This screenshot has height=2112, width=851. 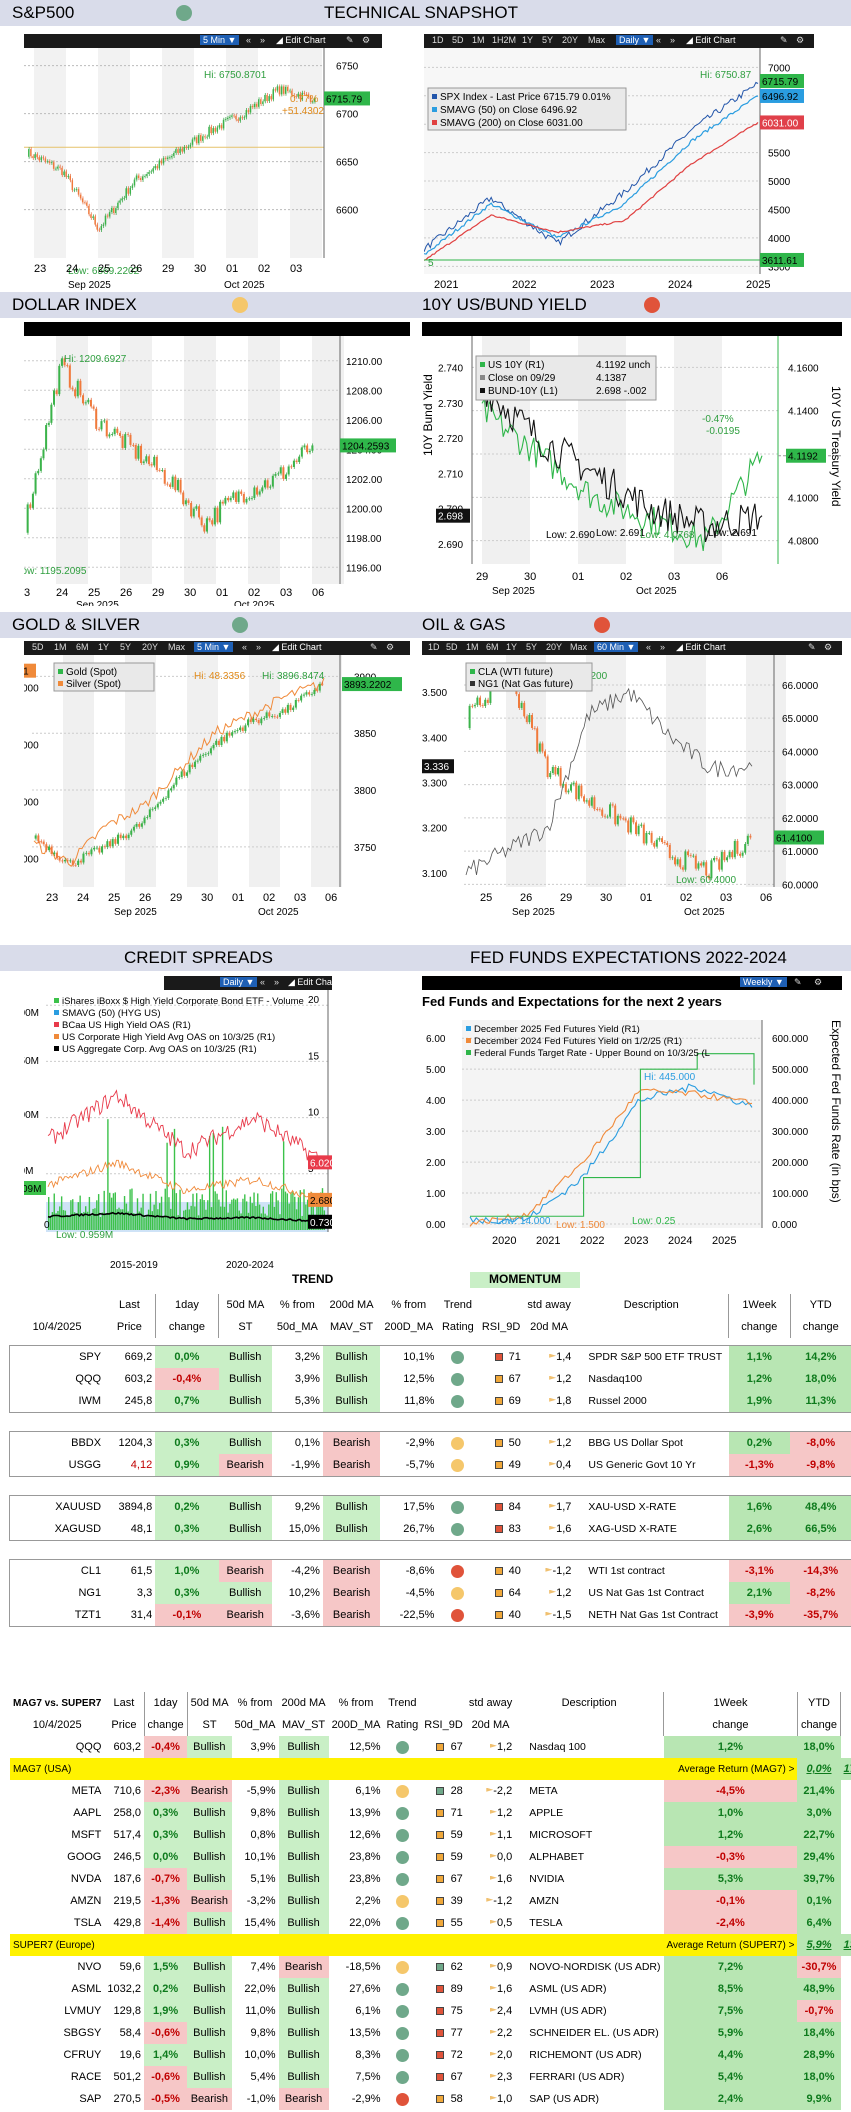 What do you see at coordinates (286, 593) in the screenshot?
I see `x-tick-label: 03` at bounding box center [286, 593].